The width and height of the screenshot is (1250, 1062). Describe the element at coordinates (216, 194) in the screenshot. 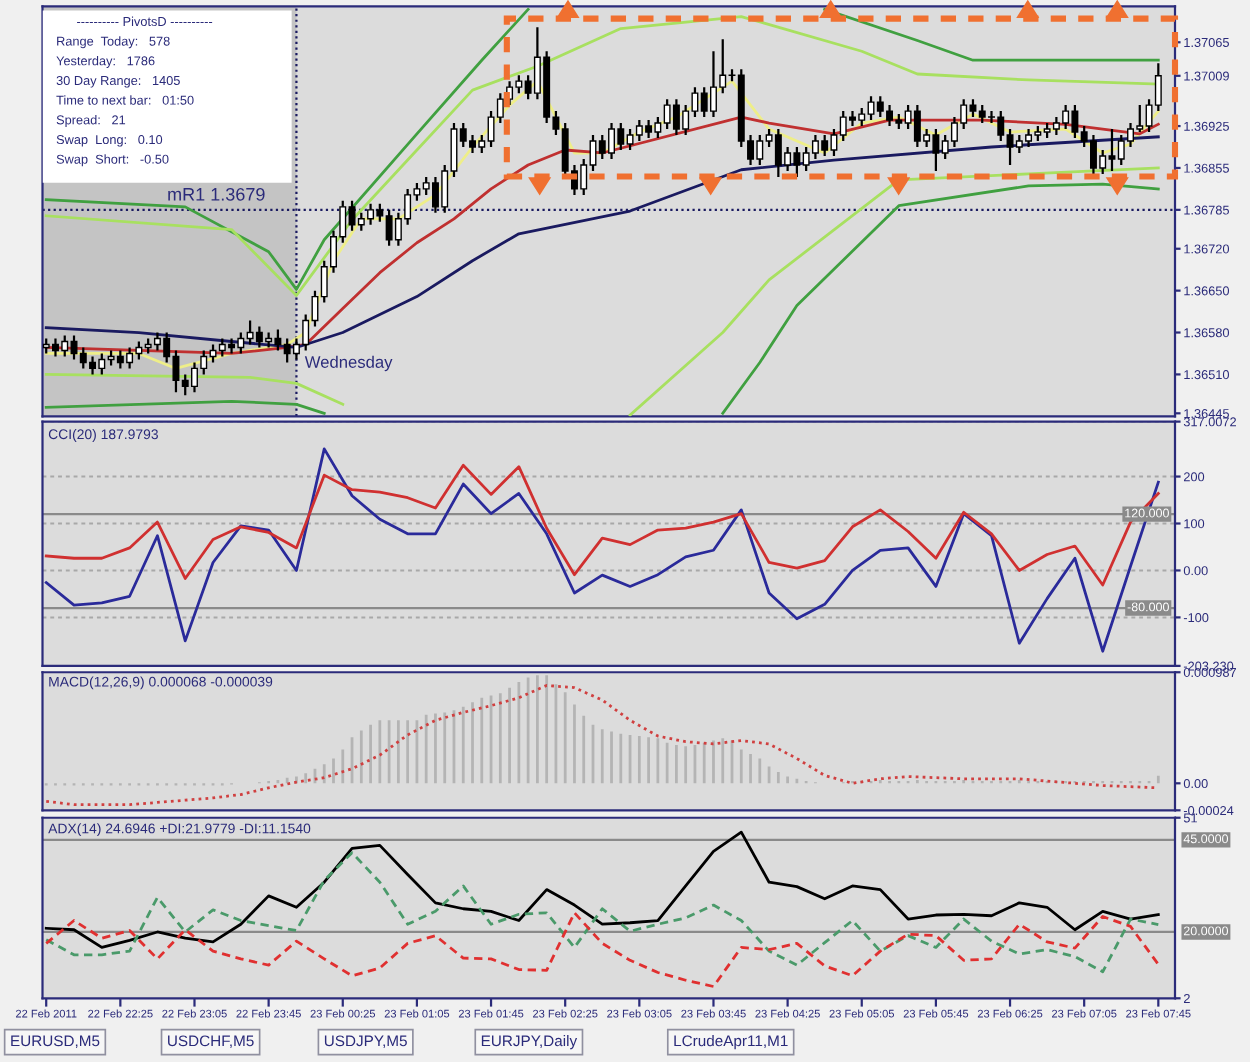

I see `ref-line-label: mR1 1.3679` at that location.